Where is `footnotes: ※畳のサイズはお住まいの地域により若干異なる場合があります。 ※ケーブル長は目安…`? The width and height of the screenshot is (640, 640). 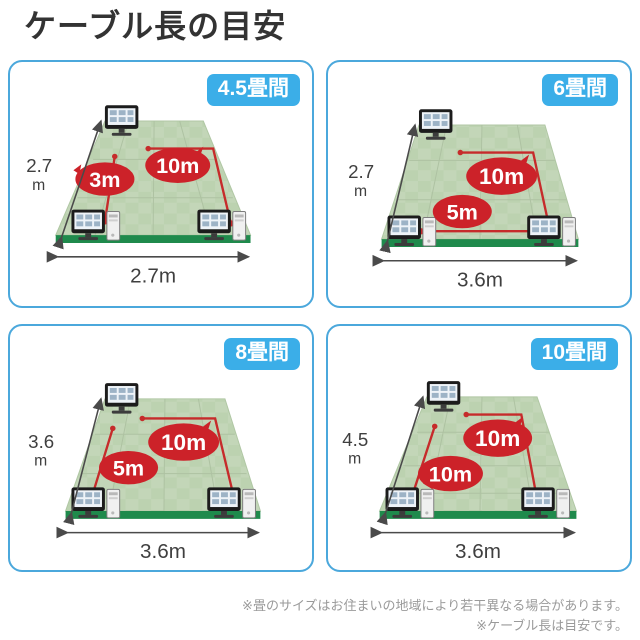 footnotes: ※畳のサイズはお住まいの地域により若干異なる場合があります。 ※ケーブル長は目安… is located at coordinates (435, 616).